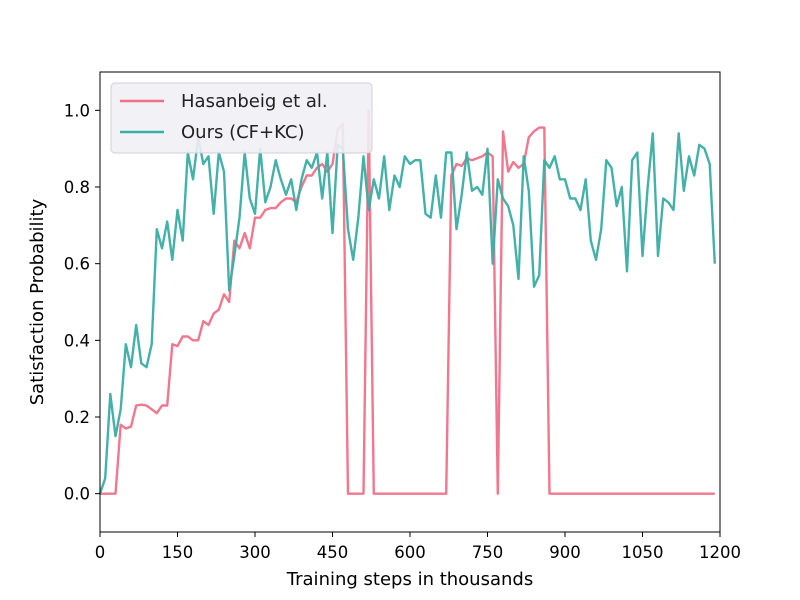 Image resolution: width=800 pixels, height=600 pixels. I want to click on x-tick-label: 0, so click(100, 552).